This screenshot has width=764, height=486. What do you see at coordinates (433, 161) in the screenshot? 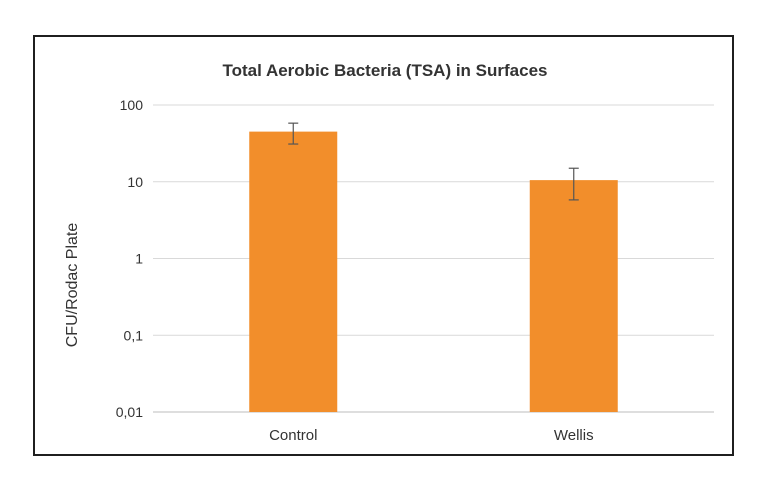
I see `error-bars` at bounding box center [433, 161].